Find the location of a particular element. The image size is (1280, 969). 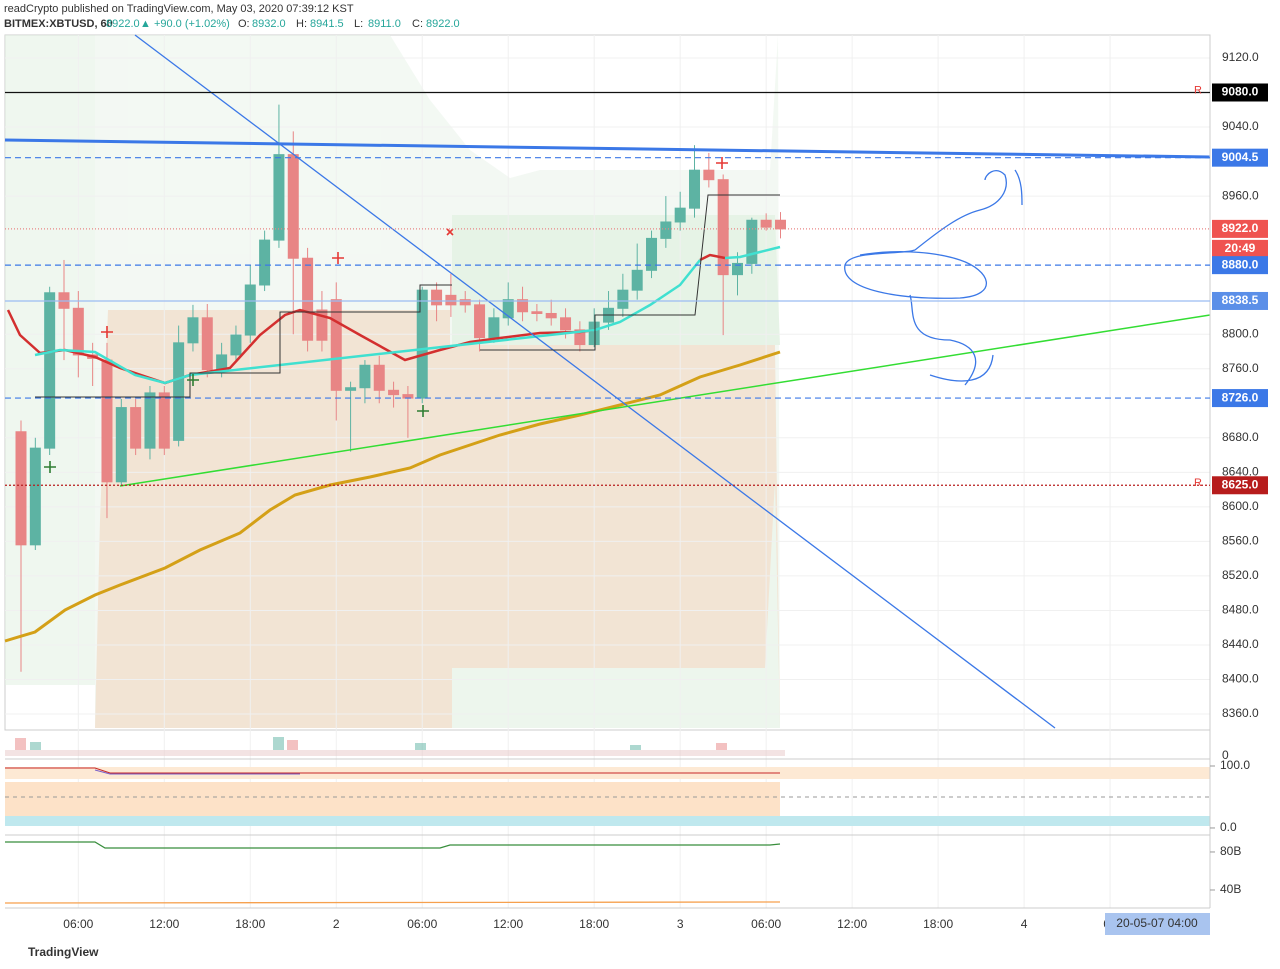

ohlc-value: 8911.0 is located at coordinates (384, 24).